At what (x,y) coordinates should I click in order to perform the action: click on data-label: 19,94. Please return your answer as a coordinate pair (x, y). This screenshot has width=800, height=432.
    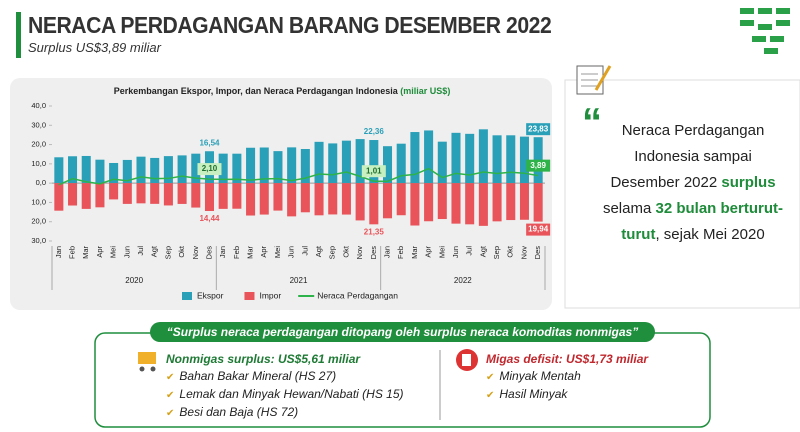
    Looking at the image, I should click on (538, 229).